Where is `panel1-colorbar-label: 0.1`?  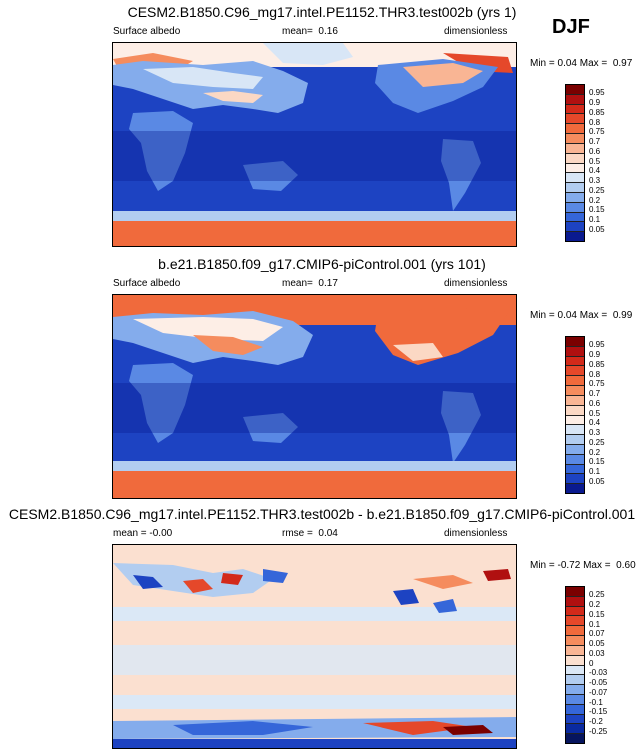 panel1-colorbar-label: 0.1 is located at coordinates (595, 219).